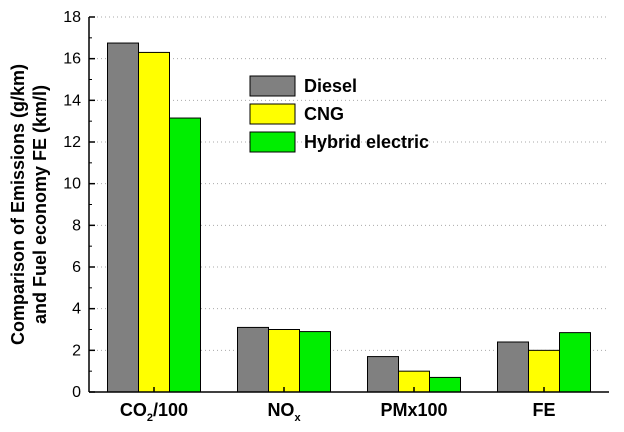 The width and height of the screenshot is (624, 432). I want to click on y-tick-label: 18, so click(72, 17).